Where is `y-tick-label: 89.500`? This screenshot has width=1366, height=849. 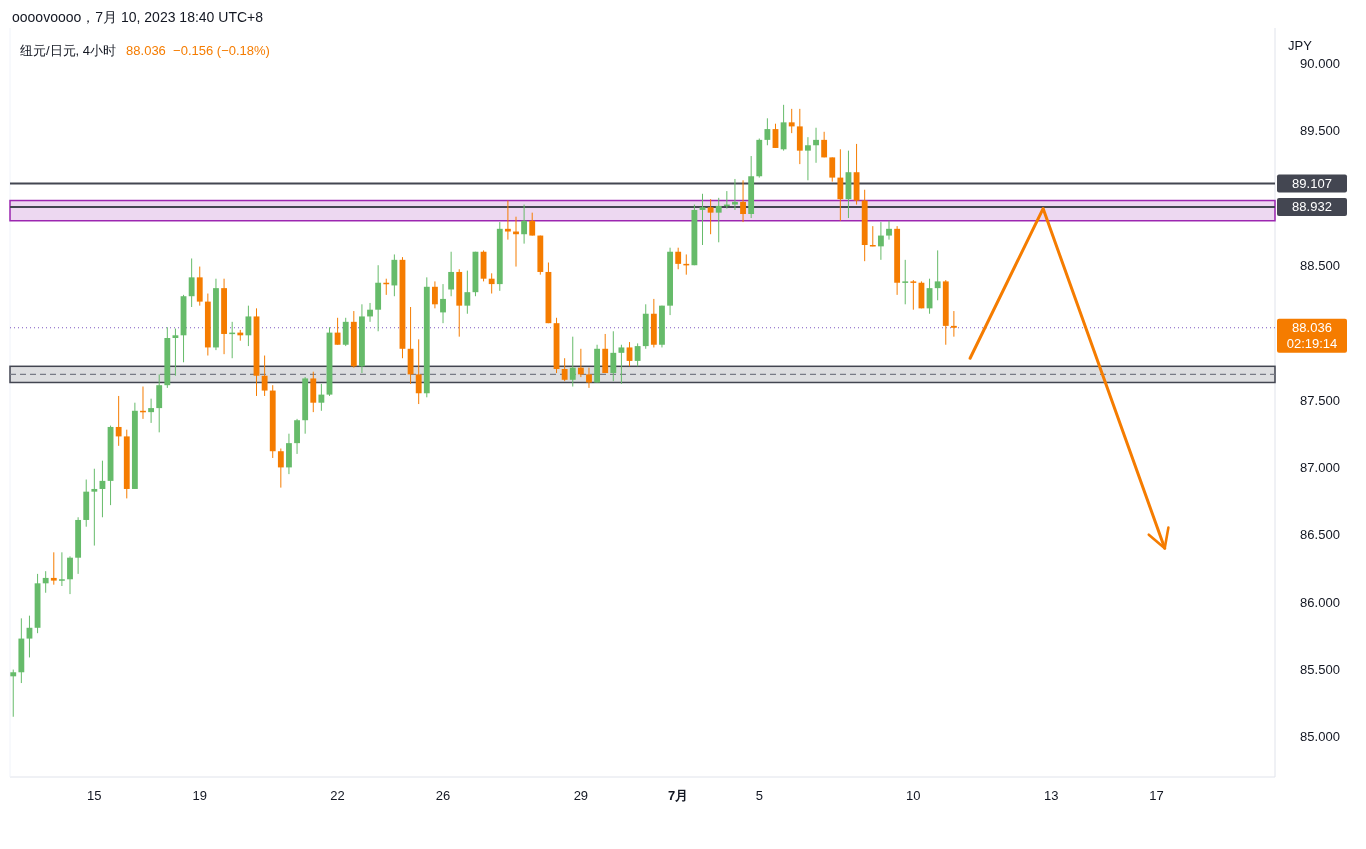 y-tick-label: 89.500 is located at coordinates (1320, 130).